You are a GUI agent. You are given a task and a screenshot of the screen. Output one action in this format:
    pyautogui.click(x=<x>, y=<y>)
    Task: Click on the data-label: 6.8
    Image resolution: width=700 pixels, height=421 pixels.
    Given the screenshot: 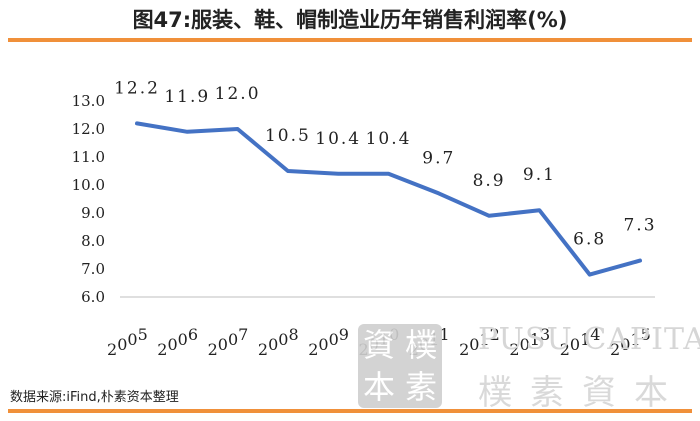 What is the action you would take?
    pyautogui.click(x=589, y=240)
    